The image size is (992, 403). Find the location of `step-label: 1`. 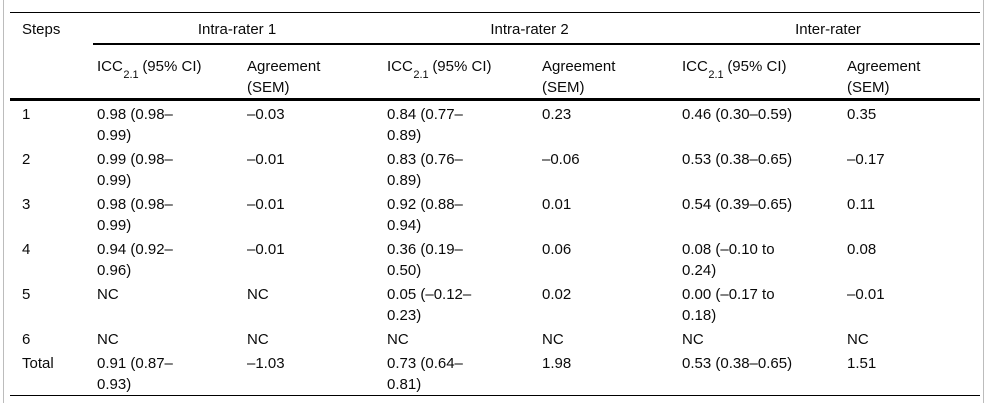

step-label: 1 is located at coordinates (26, 114).